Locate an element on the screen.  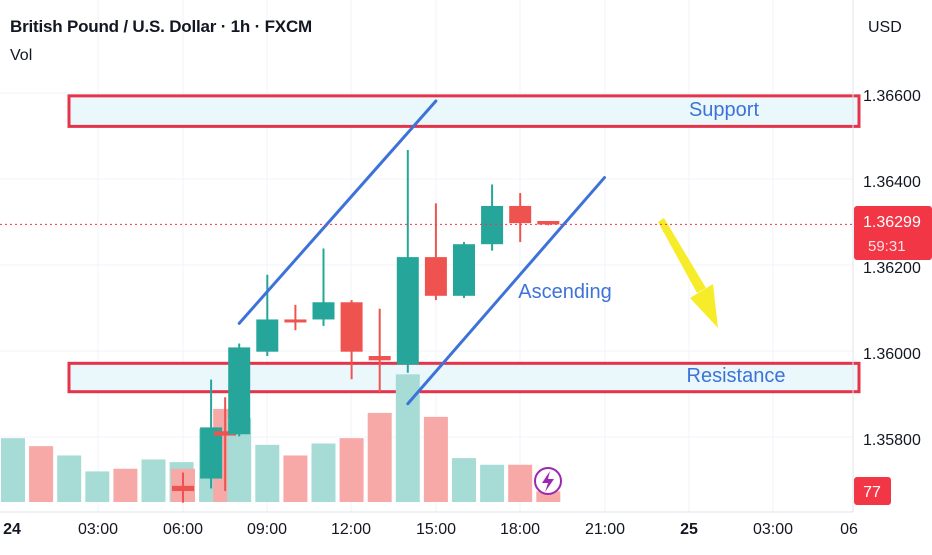
ascending-label: Ascending is located at coordinates (564, 292).